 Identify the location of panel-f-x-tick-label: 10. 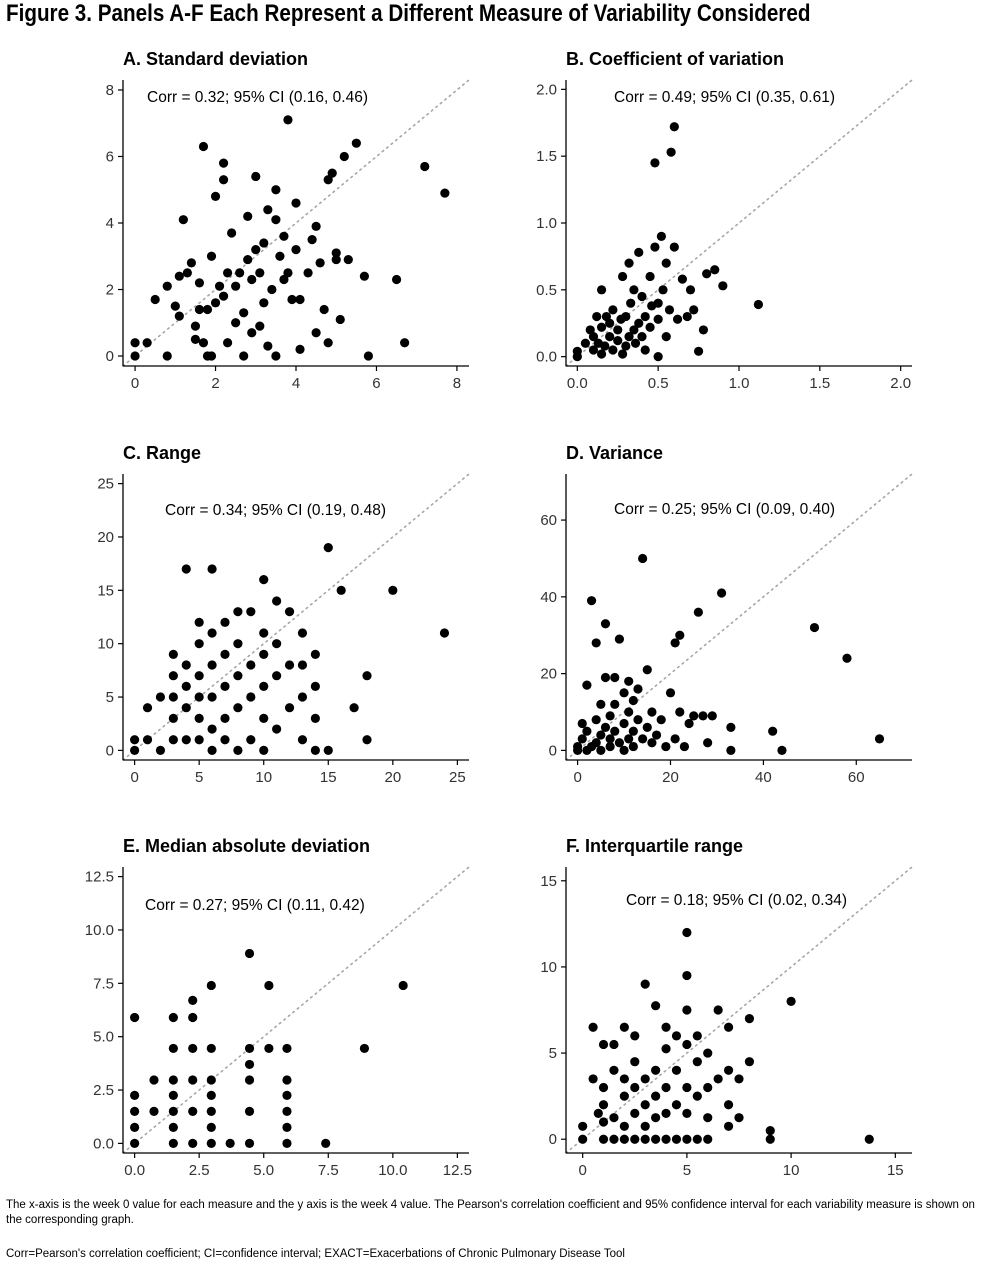
(791, 1170).